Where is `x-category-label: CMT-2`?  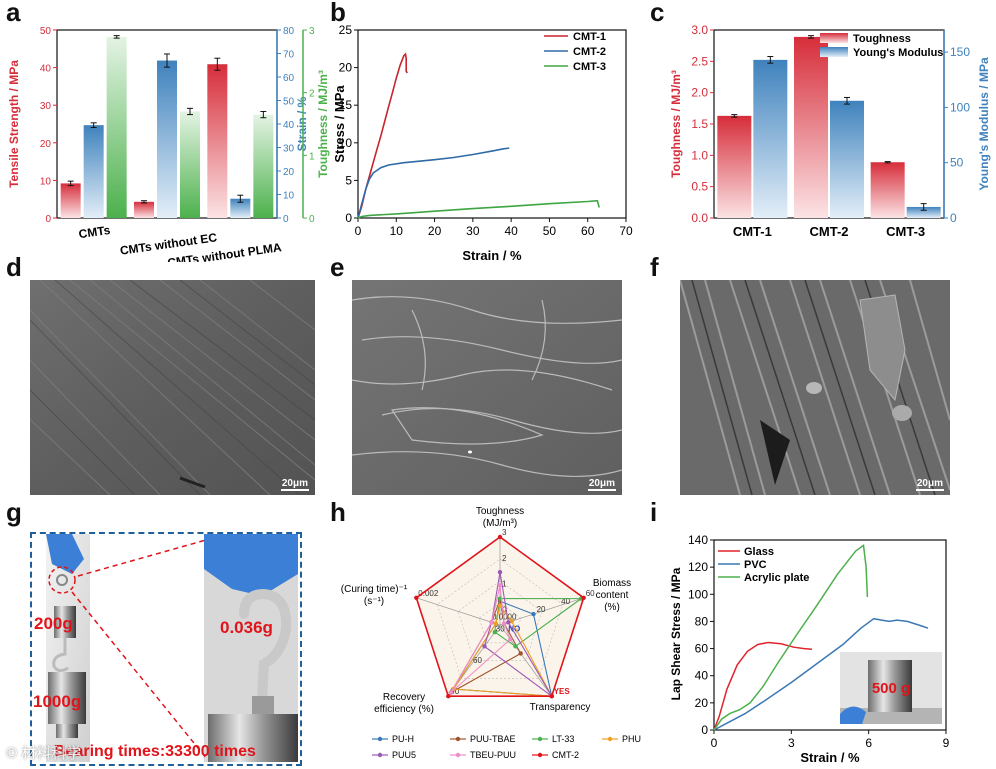 x-category-label: CMT-2 is located at coordinates (829, 231).